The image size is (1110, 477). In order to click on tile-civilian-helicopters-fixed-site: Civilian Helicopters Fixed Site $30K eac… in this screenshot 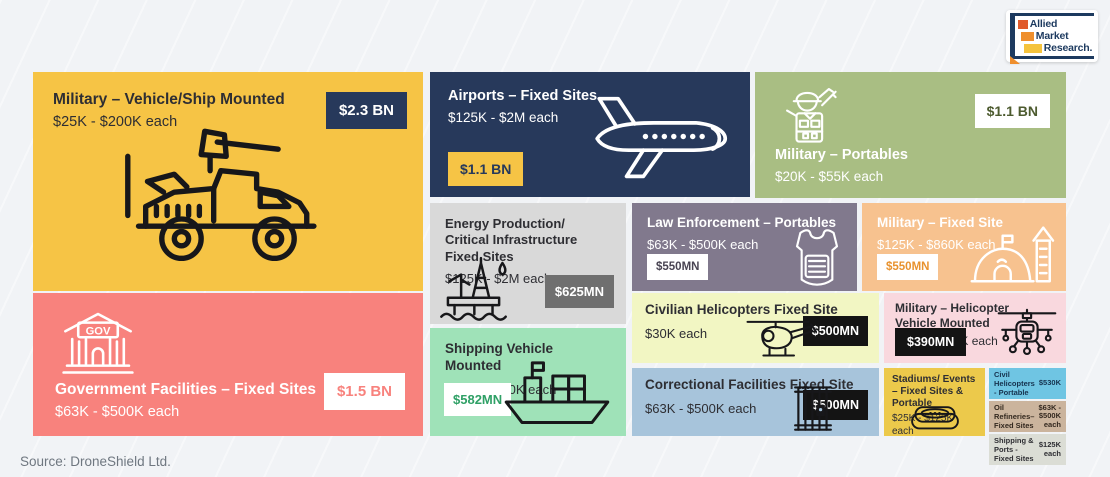, I will do `click(755, 328)`.